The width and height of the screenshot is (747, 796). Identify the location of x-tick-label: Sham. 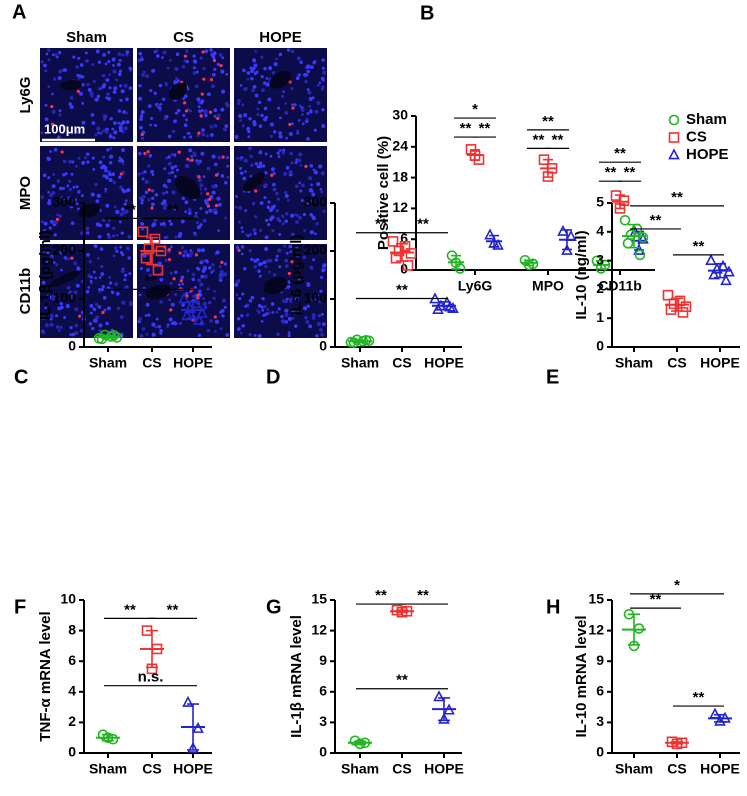
(108, 769).